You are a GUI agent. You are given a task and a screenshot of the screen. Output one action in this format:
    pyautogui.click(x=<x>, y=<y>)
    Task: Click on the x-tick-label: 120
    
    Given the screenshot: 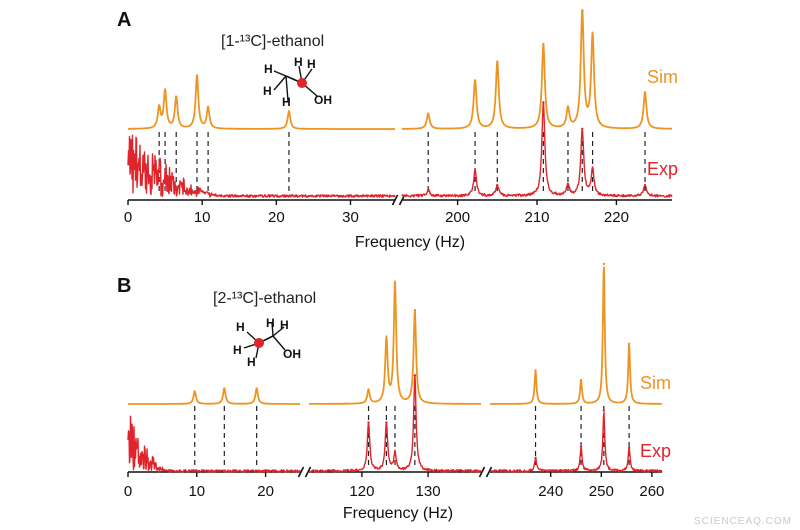 What is the action you would take?
    pyautogui.click(x=361, y=491)
    